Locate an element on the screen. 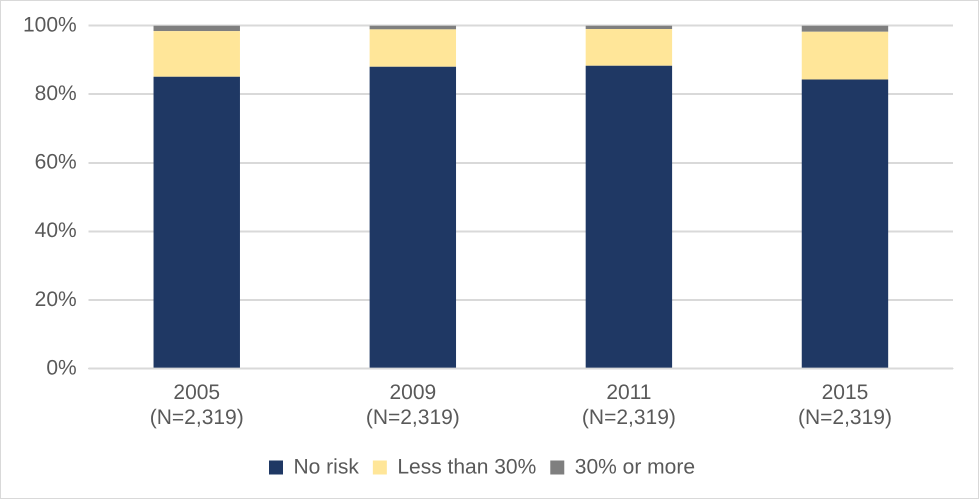 Image resolution: width=979 pixels, height=499 pixels. legend-label: 30% or more is located at coordinates (634, 466).